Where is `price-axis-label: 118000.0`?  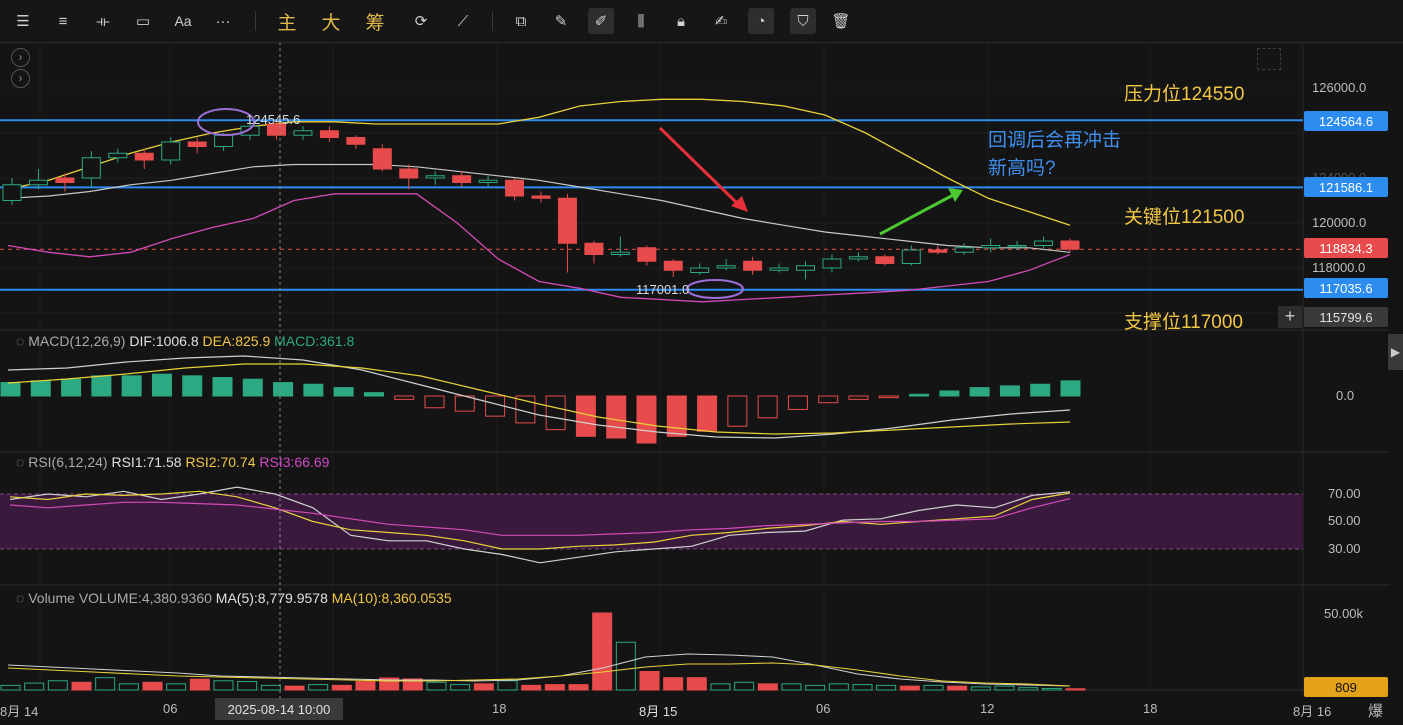 price-axis-label: 118000.0 is located at coordinates (1339, 267).